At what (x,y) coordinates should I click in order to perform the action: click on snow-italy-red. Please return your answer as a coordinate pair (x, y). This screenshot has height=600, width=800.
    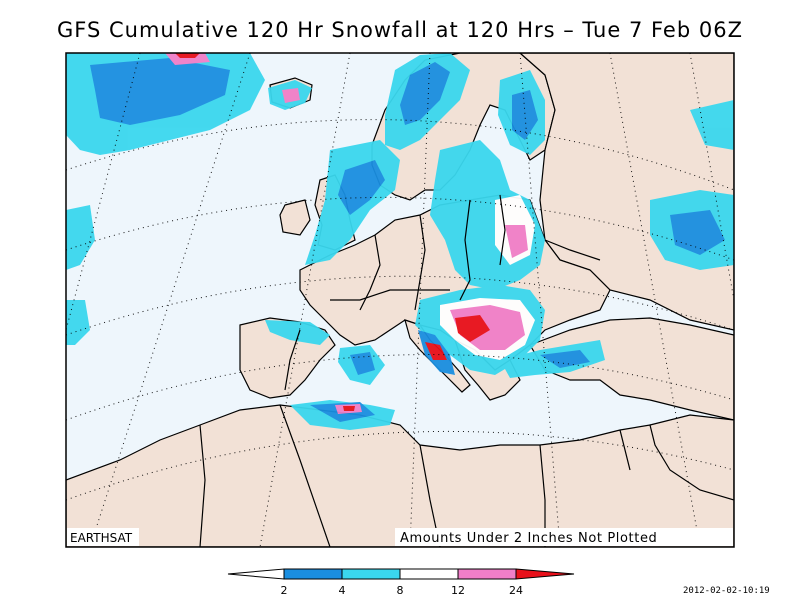
    Looking at the image, I should click on (436, 351).